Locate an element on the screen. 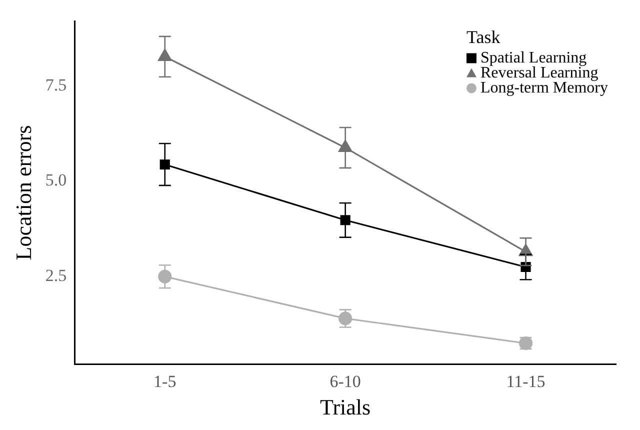  y-axis-title: Location errors is located at coordinates (23, 192).